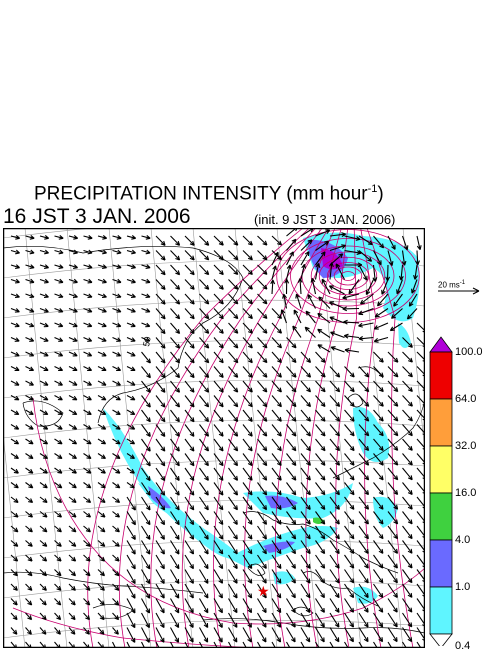 The height and width of the screenshot is (650, 500). Describe the element at coordinates (348, 276) in the screenshot. I see `pressure-contour` at that location.